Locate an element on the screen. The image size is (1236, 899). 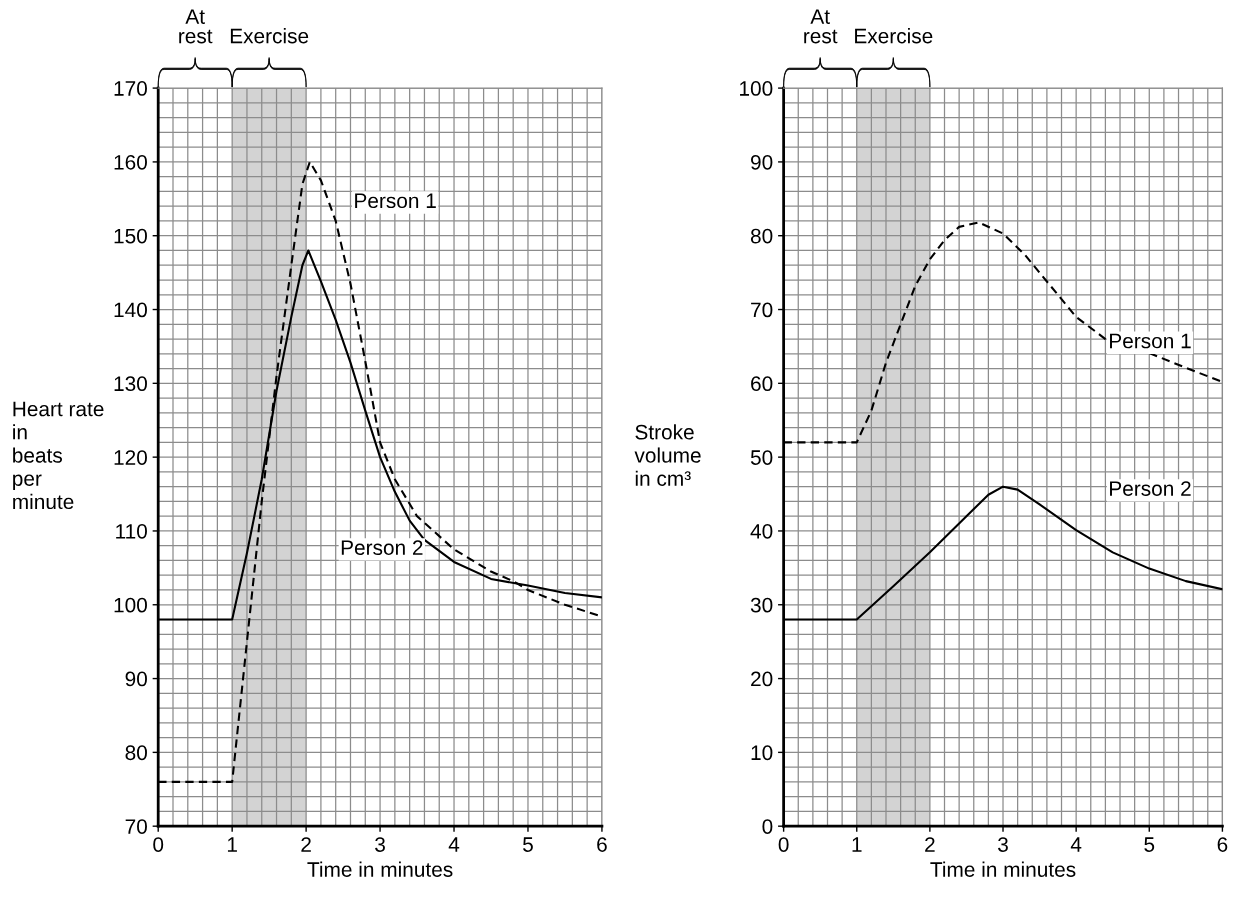
y-tick-label: 10 is located at coordinates (762, 753).